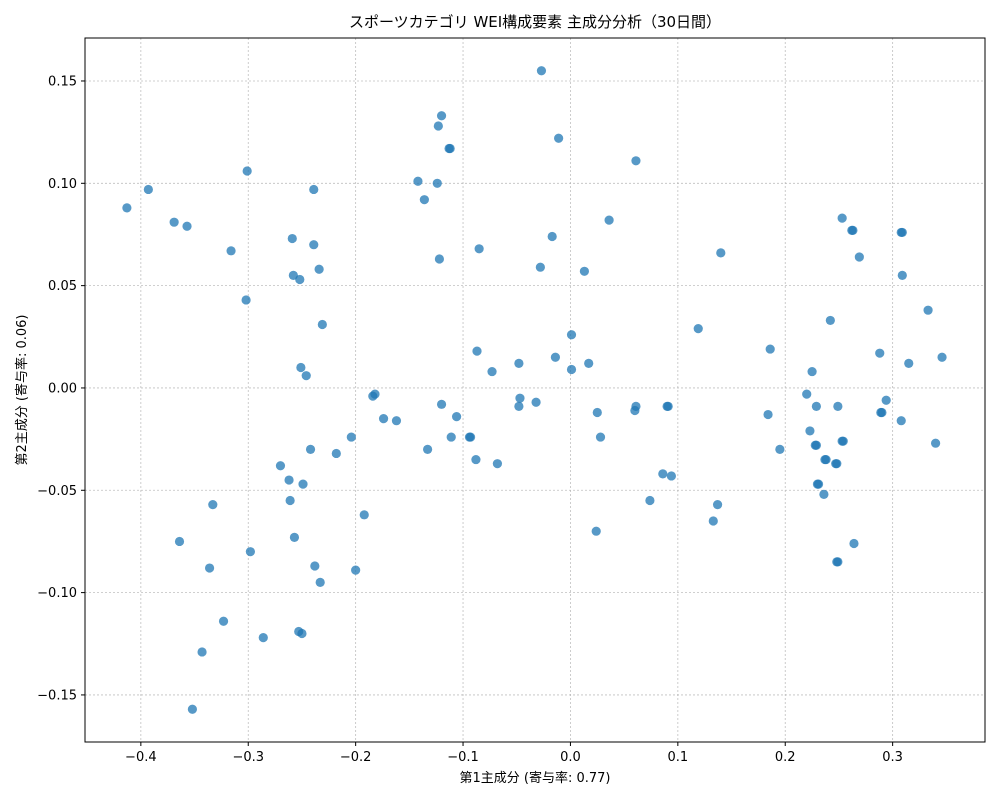 This screenshot has width=1000, height=800. What do you see at coordinates (62, 81) in the screenshot?
I see `y-tick-label: 0.15` at bounding box center [62, 81].